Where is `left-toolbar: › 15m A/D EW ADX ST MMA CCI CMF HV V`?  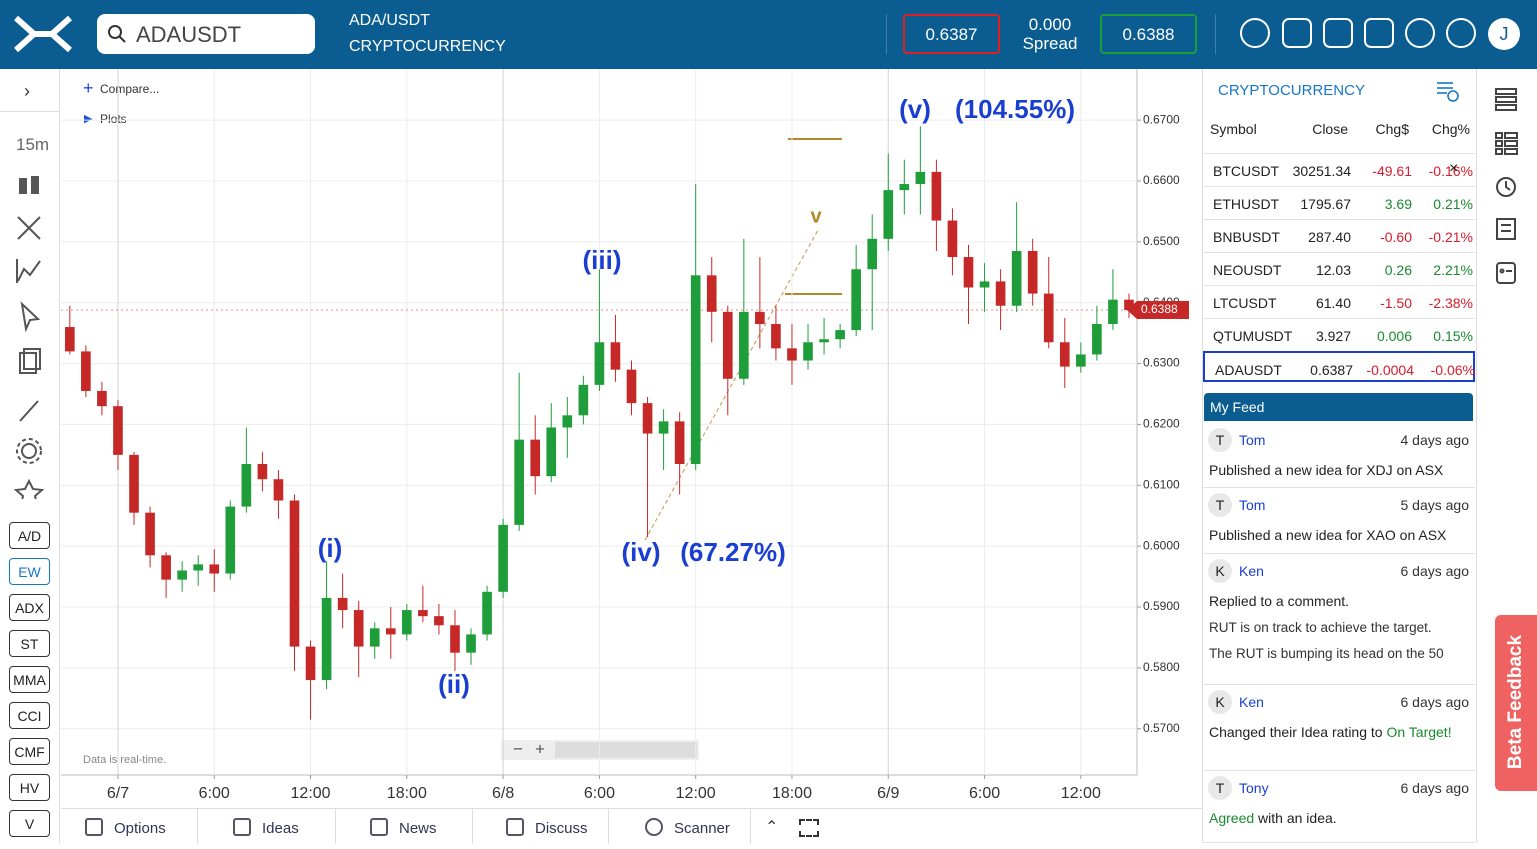
left-toolbar: › 15m A/D EW ADX ST MMA CCI CMF HV V is located at coordinates (30, 456).